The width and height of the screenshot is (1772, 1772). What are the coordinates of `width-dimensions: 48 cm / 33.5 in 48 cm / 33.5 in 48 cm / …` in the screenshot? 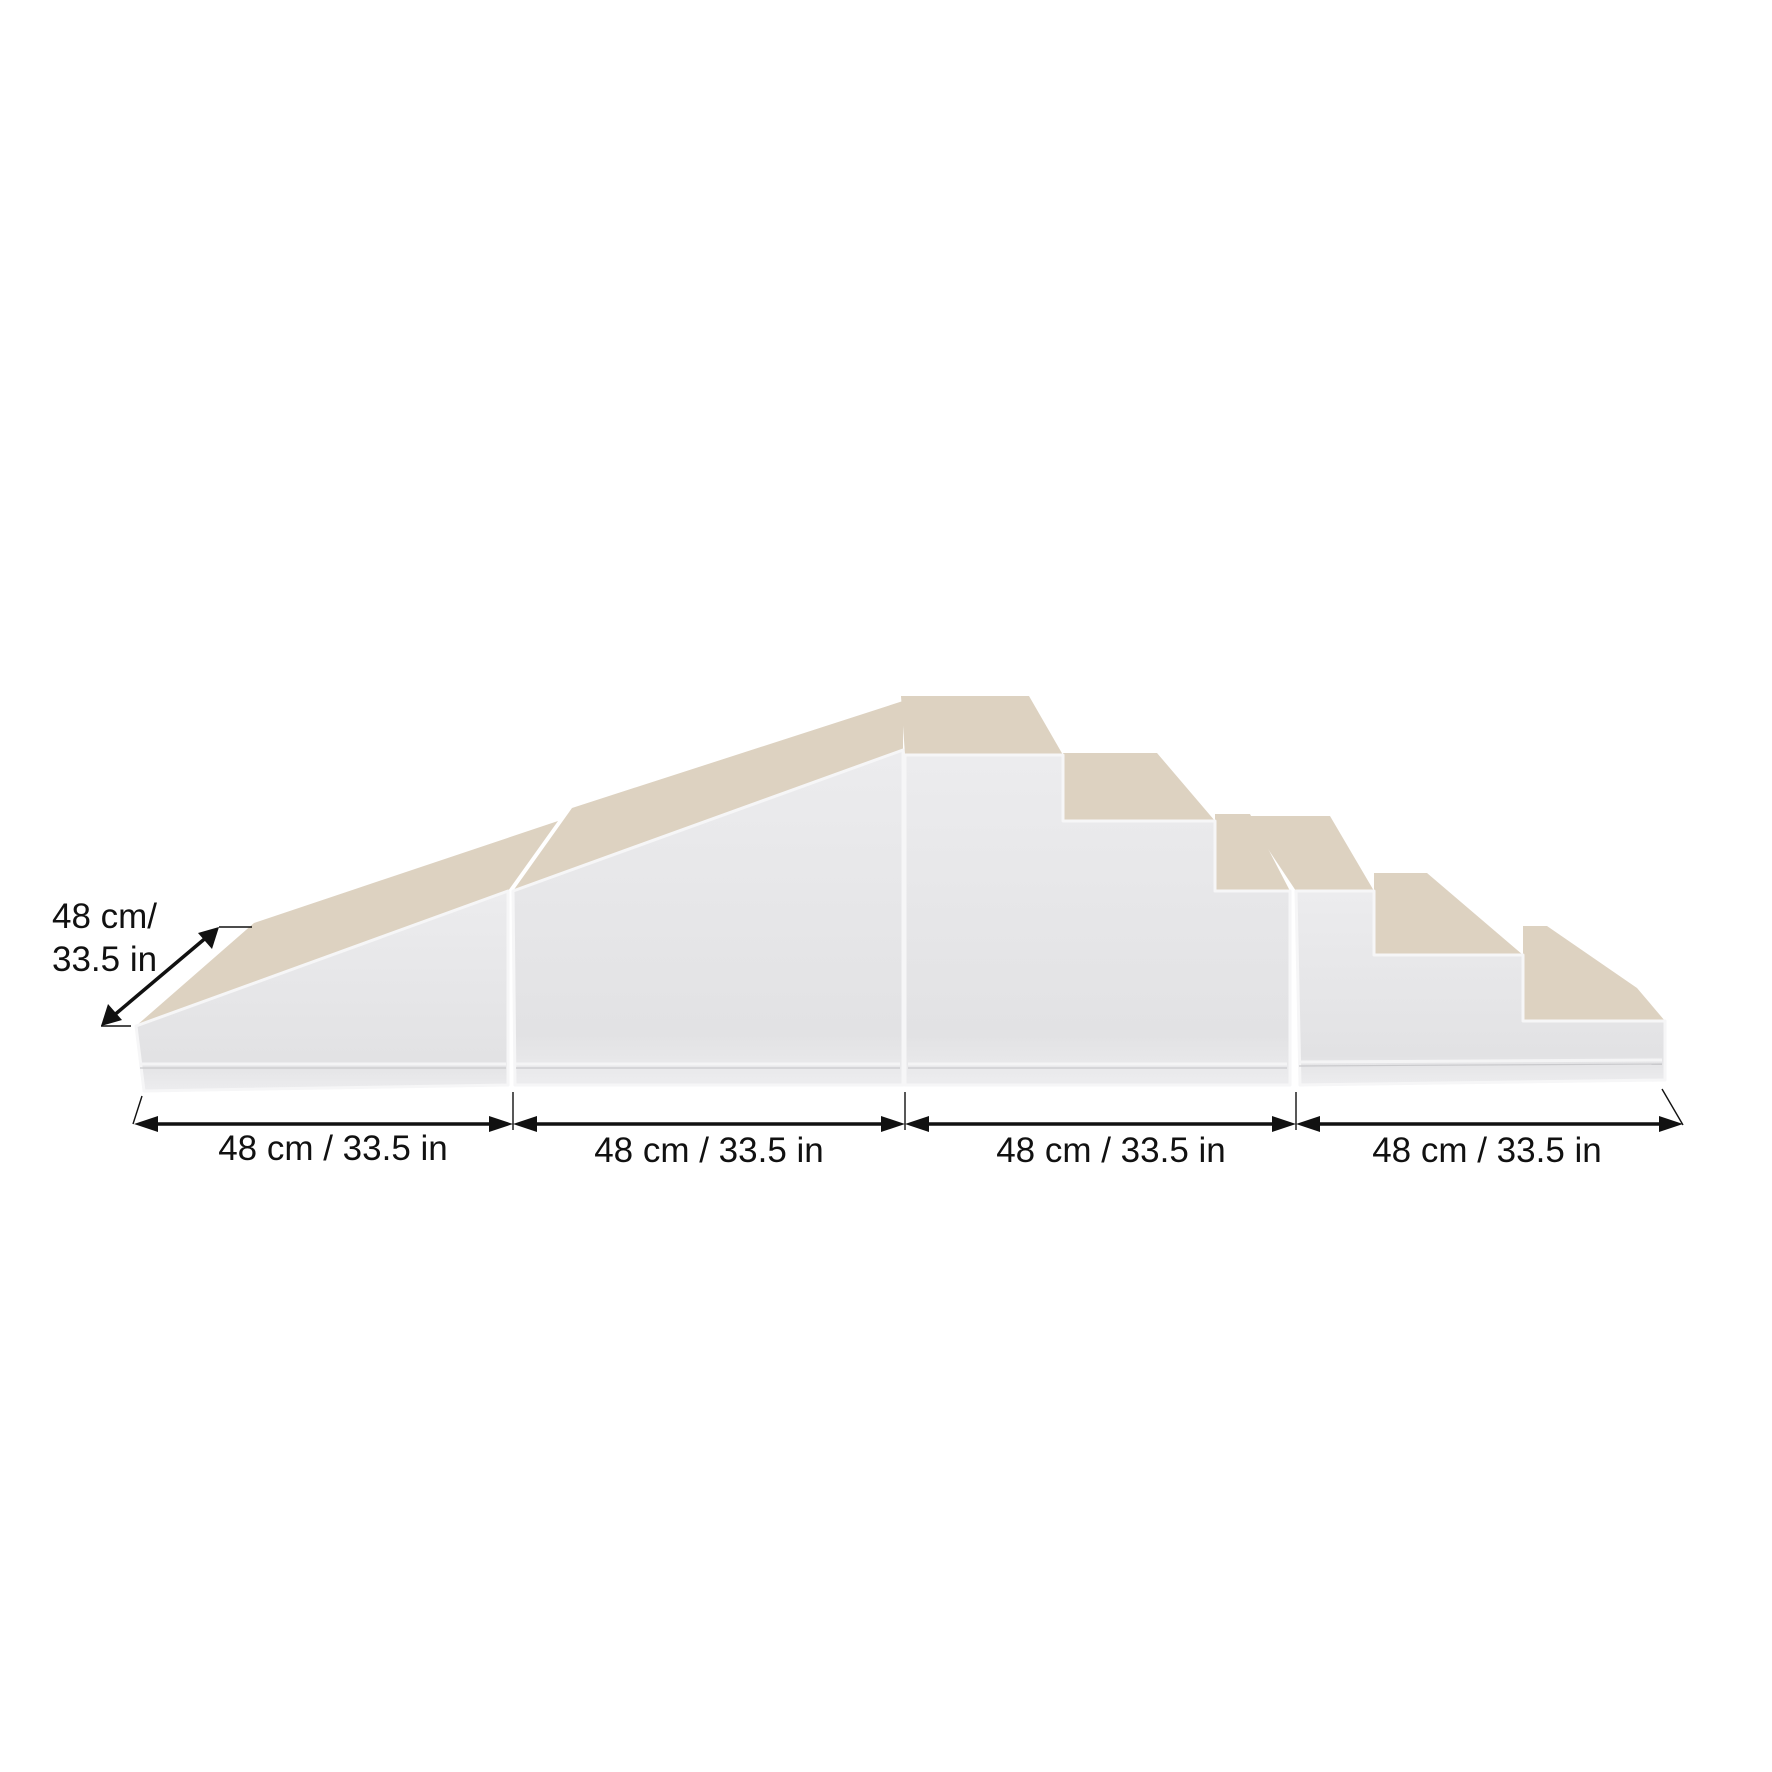 It's located at (908, 1129).